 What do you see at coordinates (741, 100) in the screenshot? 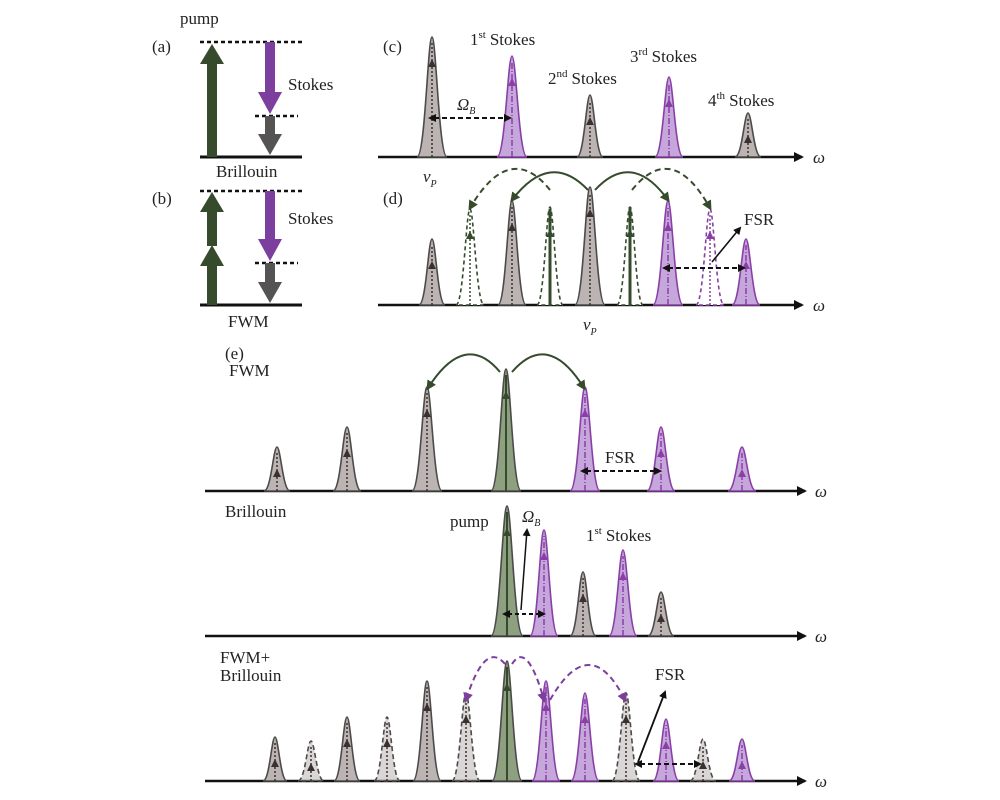
I see `stokes4-label-c: 4th Stokes` at bounding box center [741, 100].